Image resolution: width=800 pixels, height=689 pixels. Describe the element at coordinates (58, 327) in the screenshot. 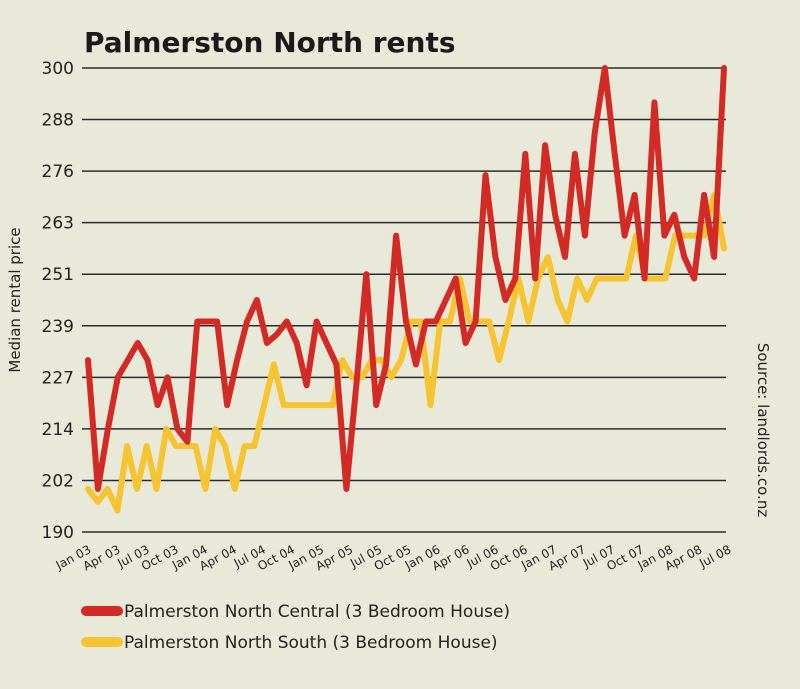

I see `y-tick-label: 239` at that location.